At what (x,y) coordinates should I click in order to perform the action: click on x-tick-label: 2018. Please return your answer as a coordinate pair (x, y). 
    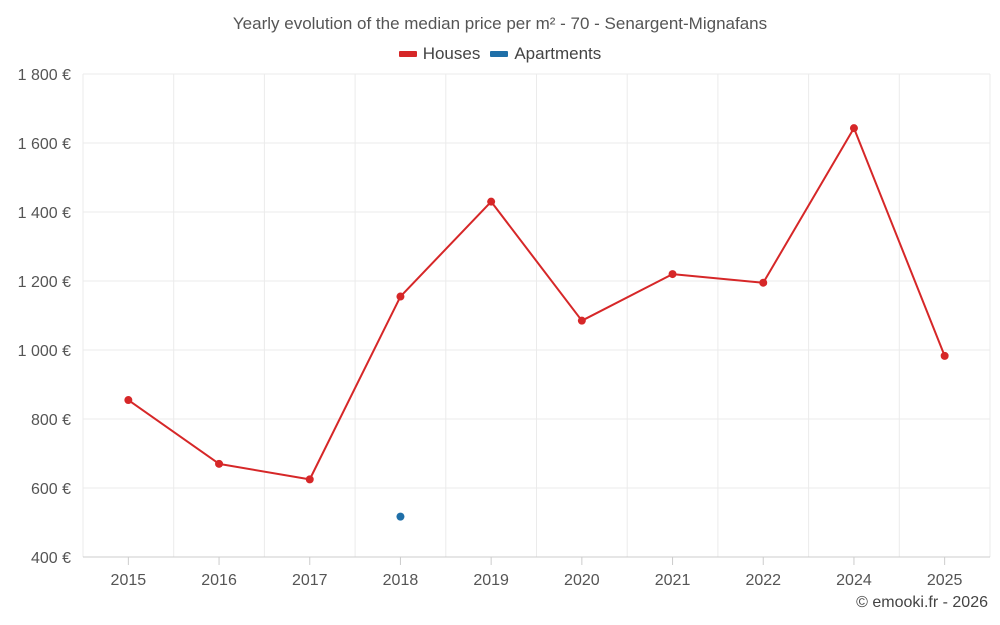
    Looking at the image, I should click on (401, 580).